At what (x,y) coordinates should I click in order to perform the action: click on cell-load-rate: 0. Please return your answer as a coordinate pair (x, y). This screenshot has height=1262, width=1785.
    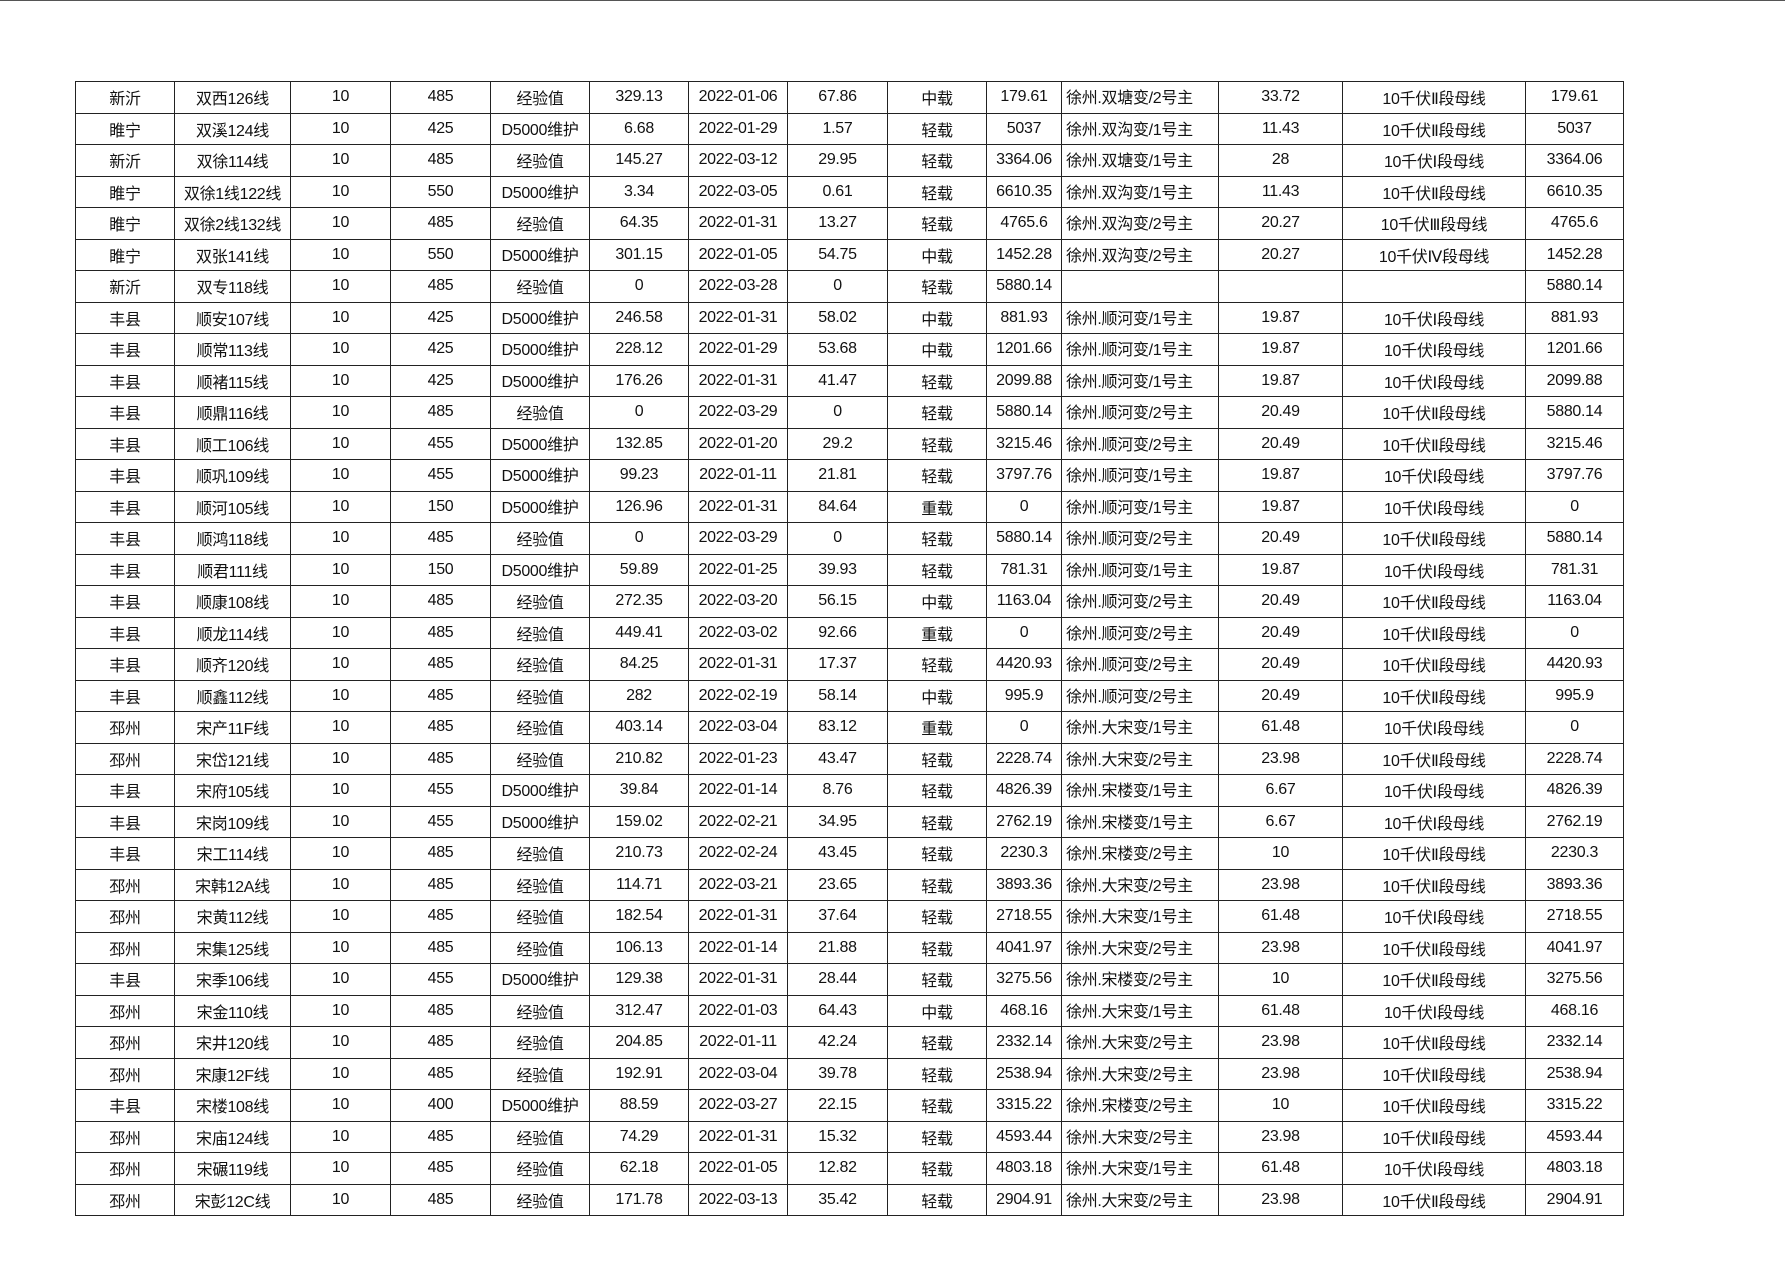
    Looking at the image, I should click on (837, 286).